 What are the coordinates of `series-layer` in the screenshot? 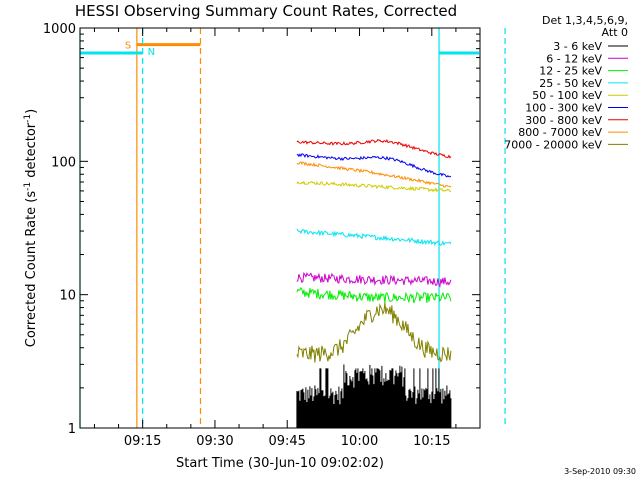 It's located at (374, 283).